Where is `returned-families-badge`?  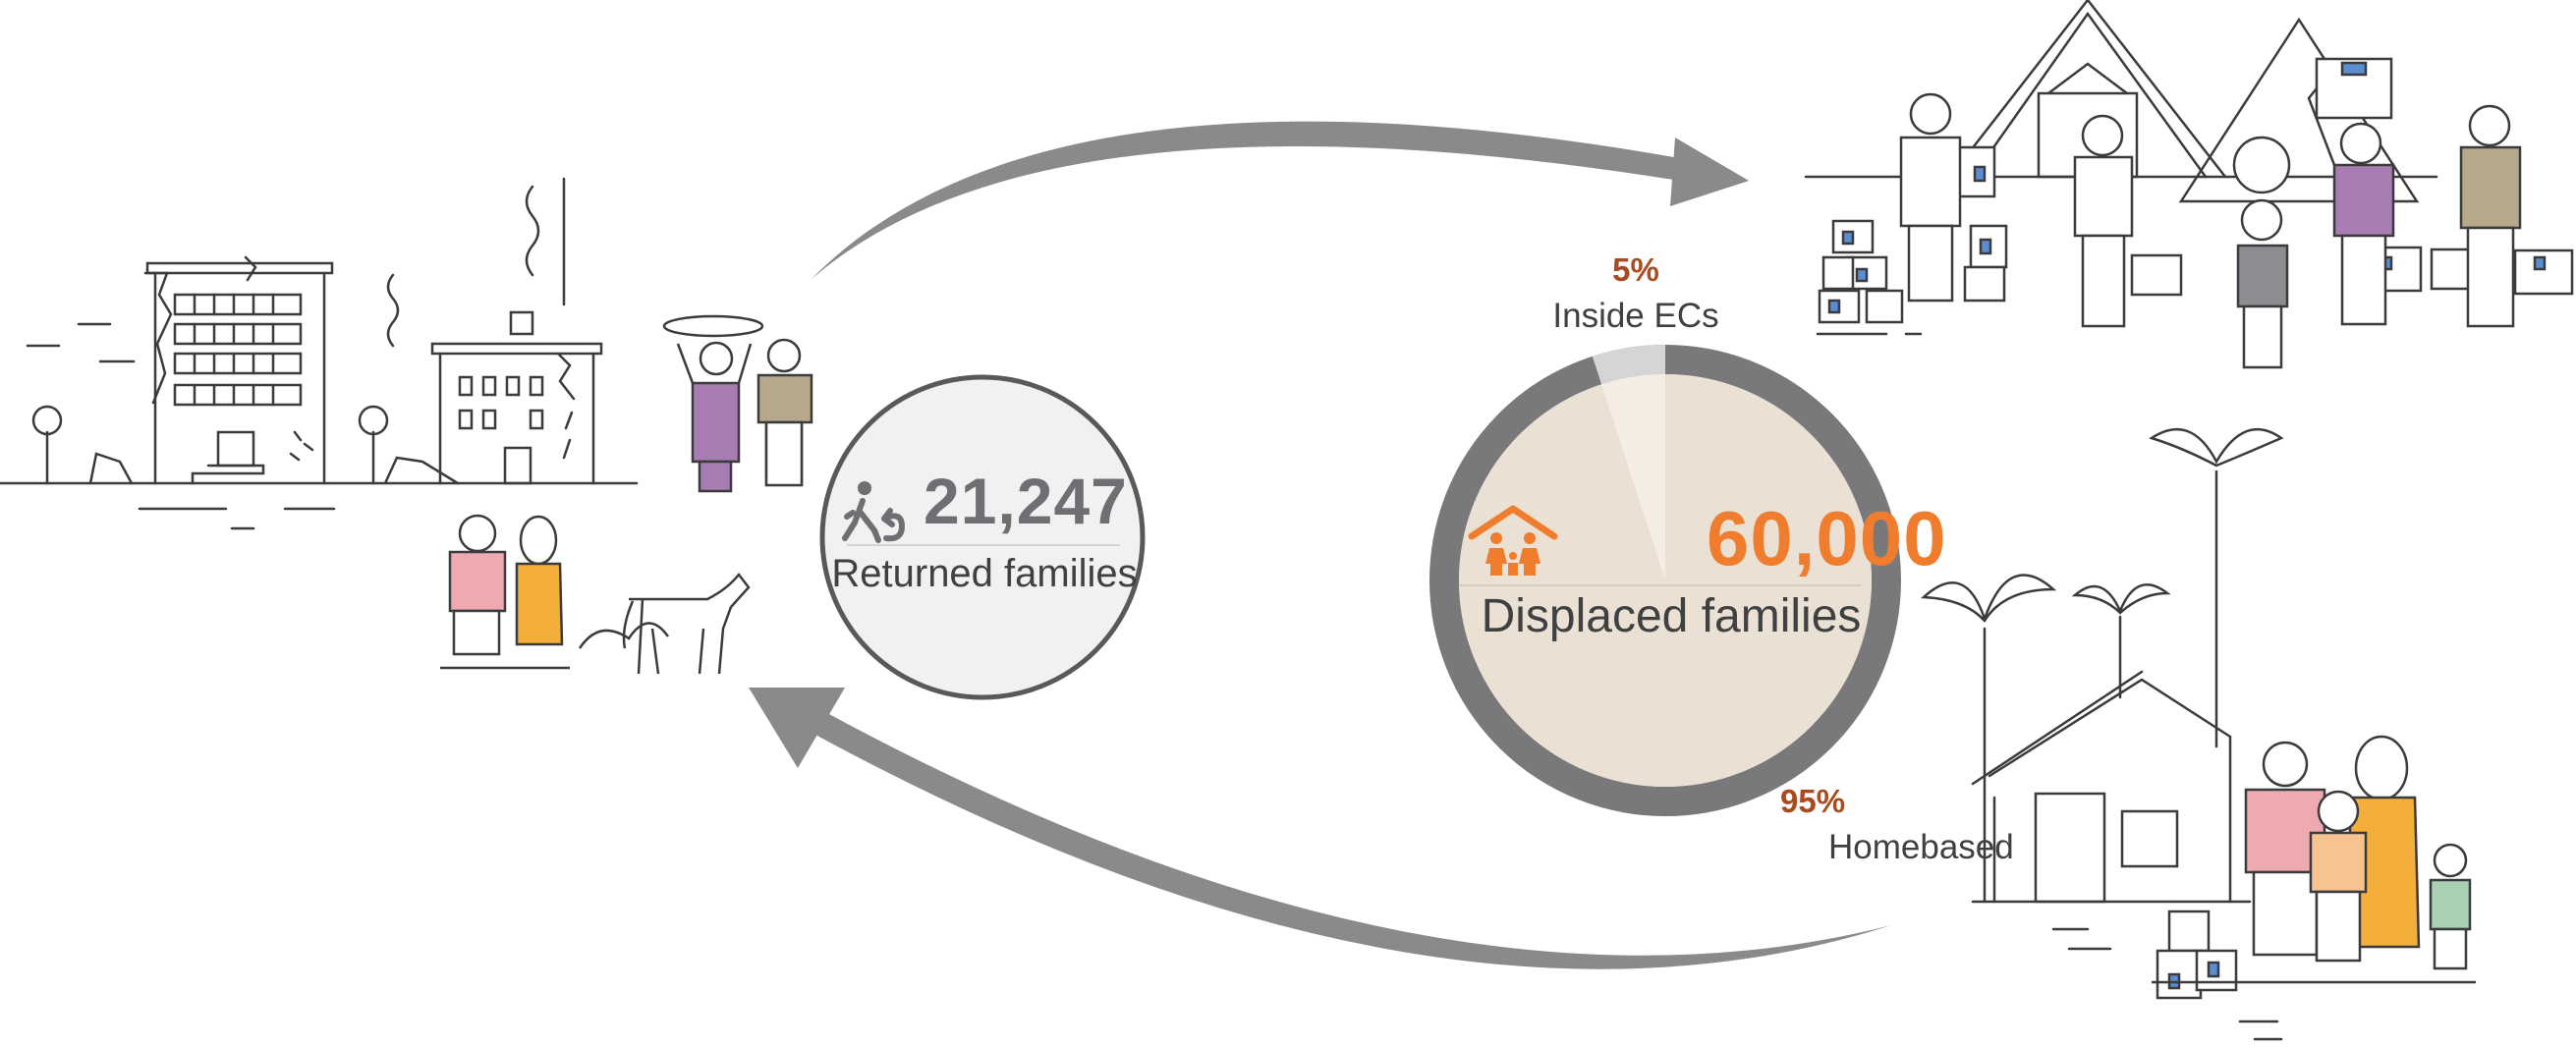 returned-families-badge is located at coordinates (982, 537).